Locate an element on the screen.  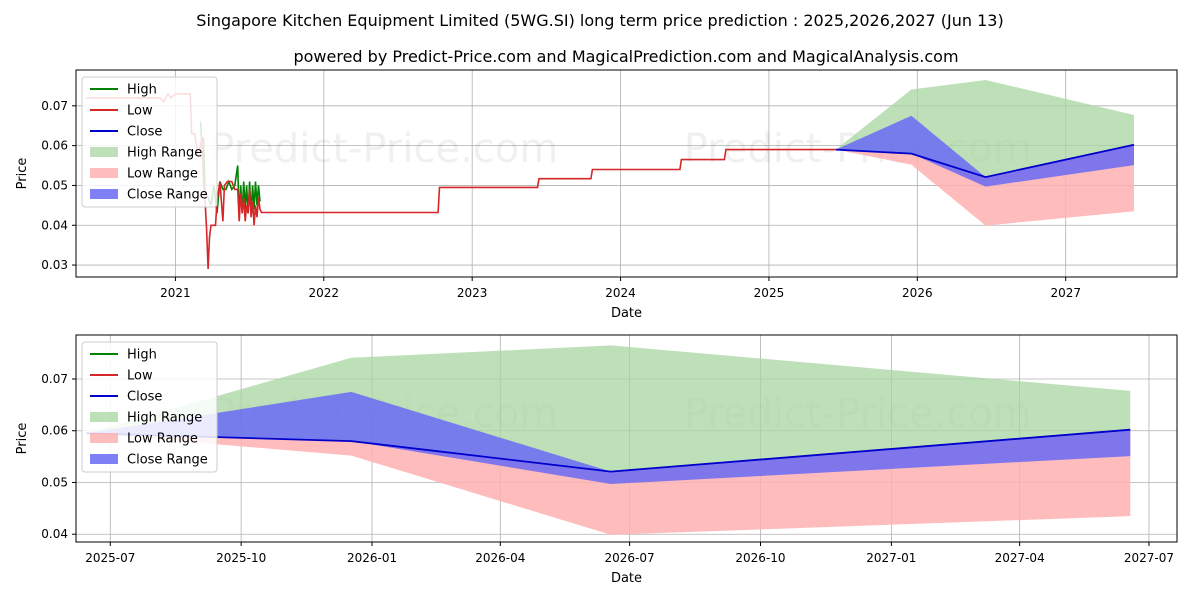
x-tick-label: 2025 is located at coordinates (769, 293).